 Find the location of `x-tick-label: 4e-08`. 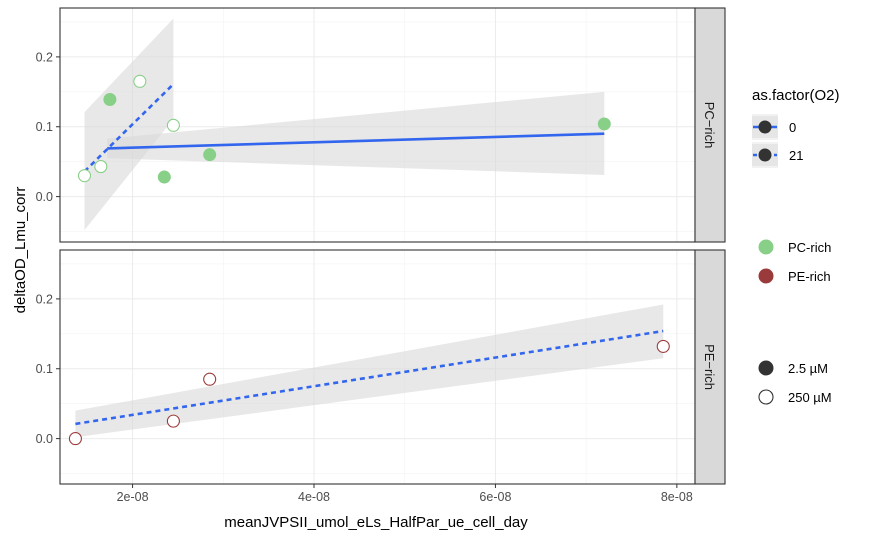

x-tick-label: 4e-08 is located at coordinates (314, 497).